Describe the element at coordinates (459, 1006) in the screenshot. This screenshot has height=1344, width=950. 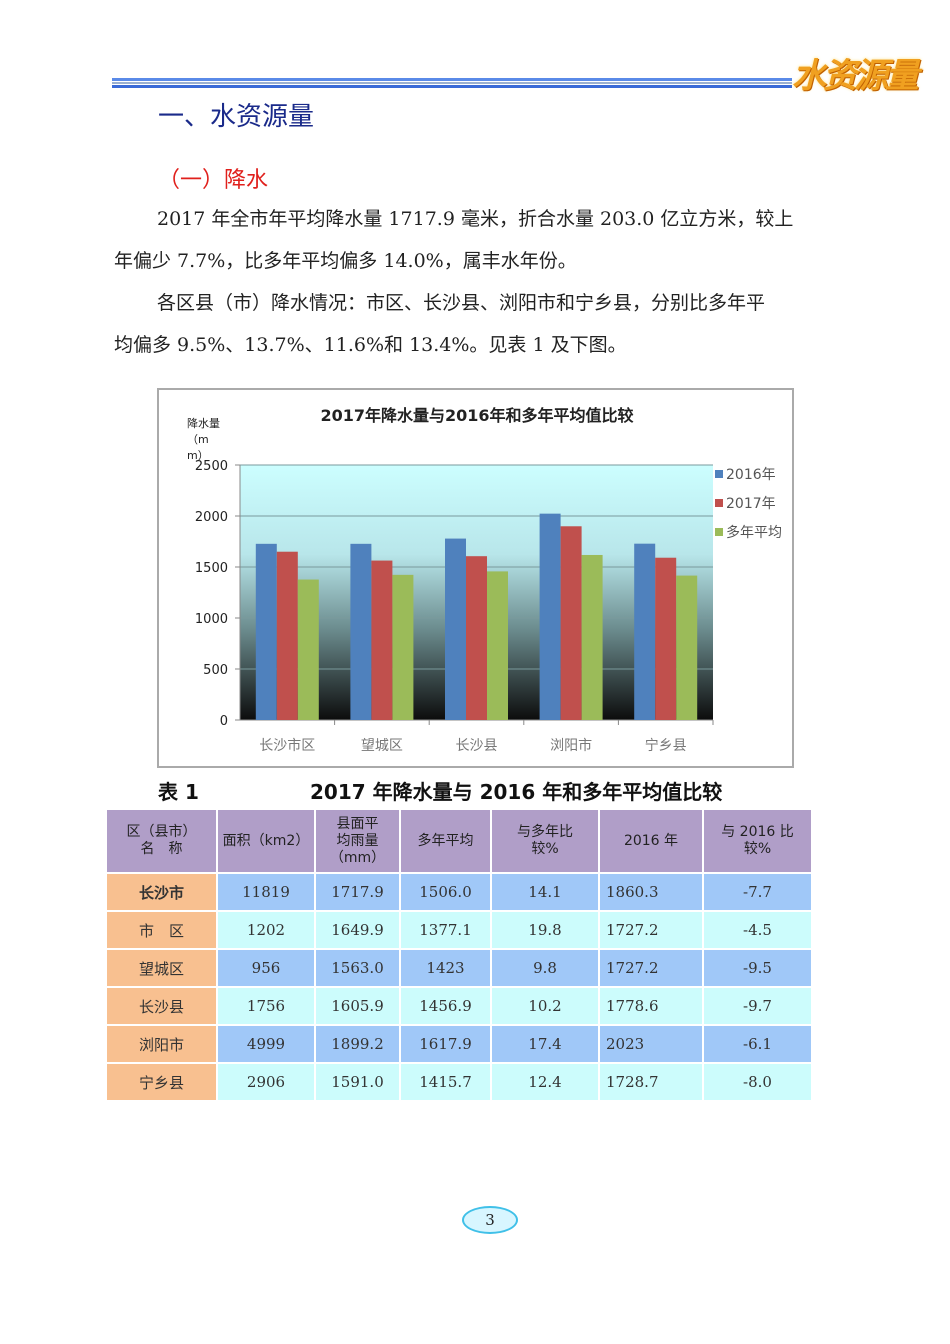
I see `table-row: 长沙县 1756 1605.9 1456.9 10.2 1778.6 -9.7` at that location.